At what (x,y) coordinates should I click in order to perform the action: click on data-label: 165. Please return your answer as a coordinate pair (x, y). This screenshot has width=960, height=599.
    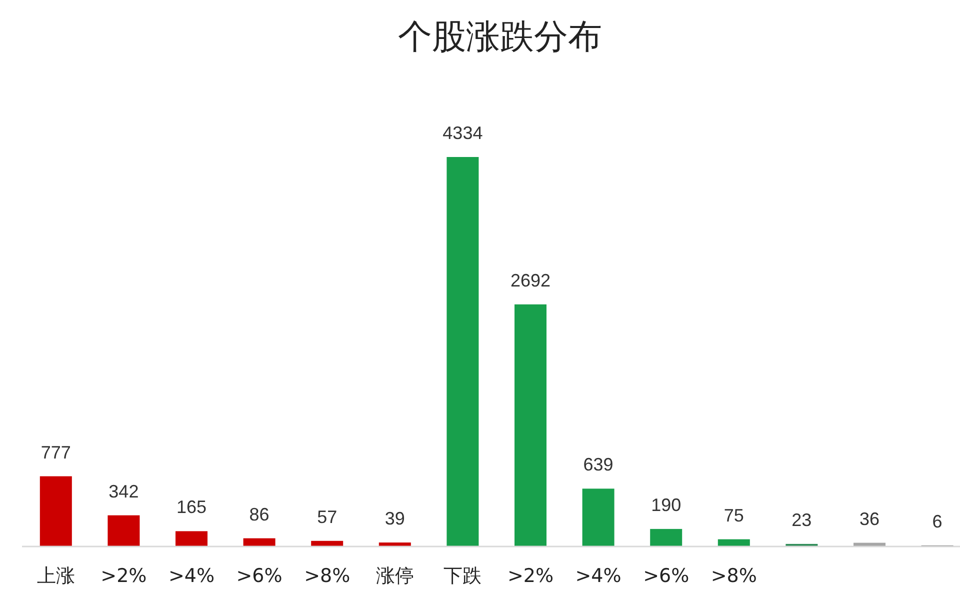
    Looking at the image, I should click on (191, 507).